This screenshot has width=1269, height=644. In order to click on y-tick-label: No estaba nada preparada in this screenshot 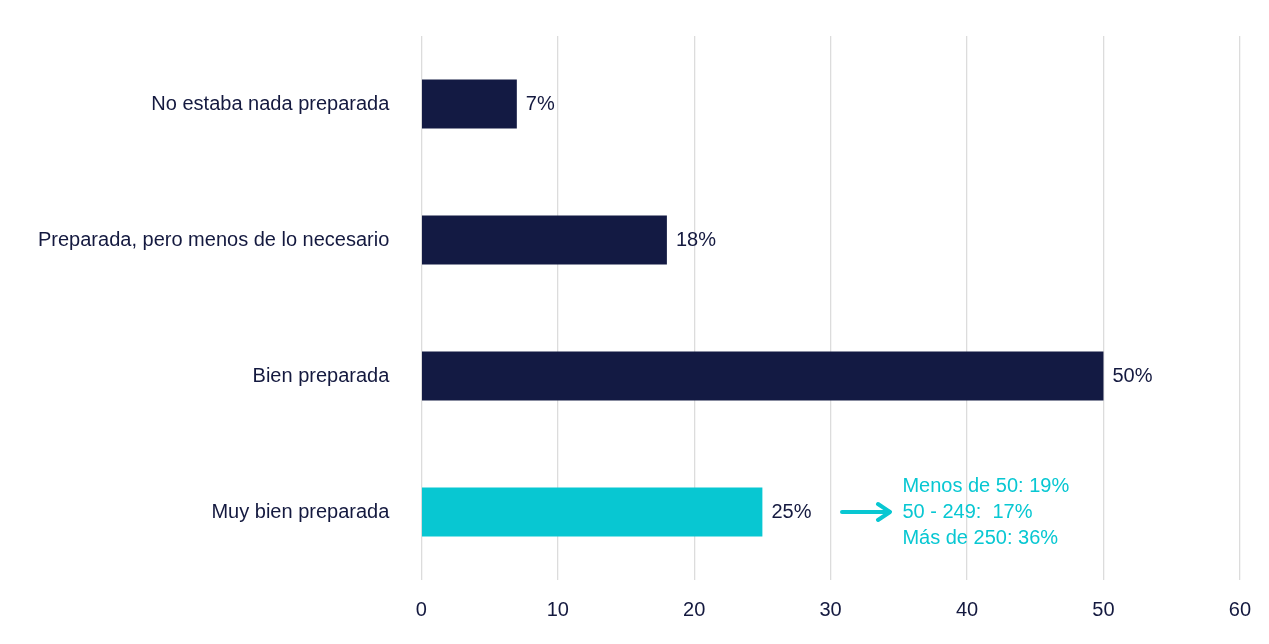, I will do `click(271, 102)`.